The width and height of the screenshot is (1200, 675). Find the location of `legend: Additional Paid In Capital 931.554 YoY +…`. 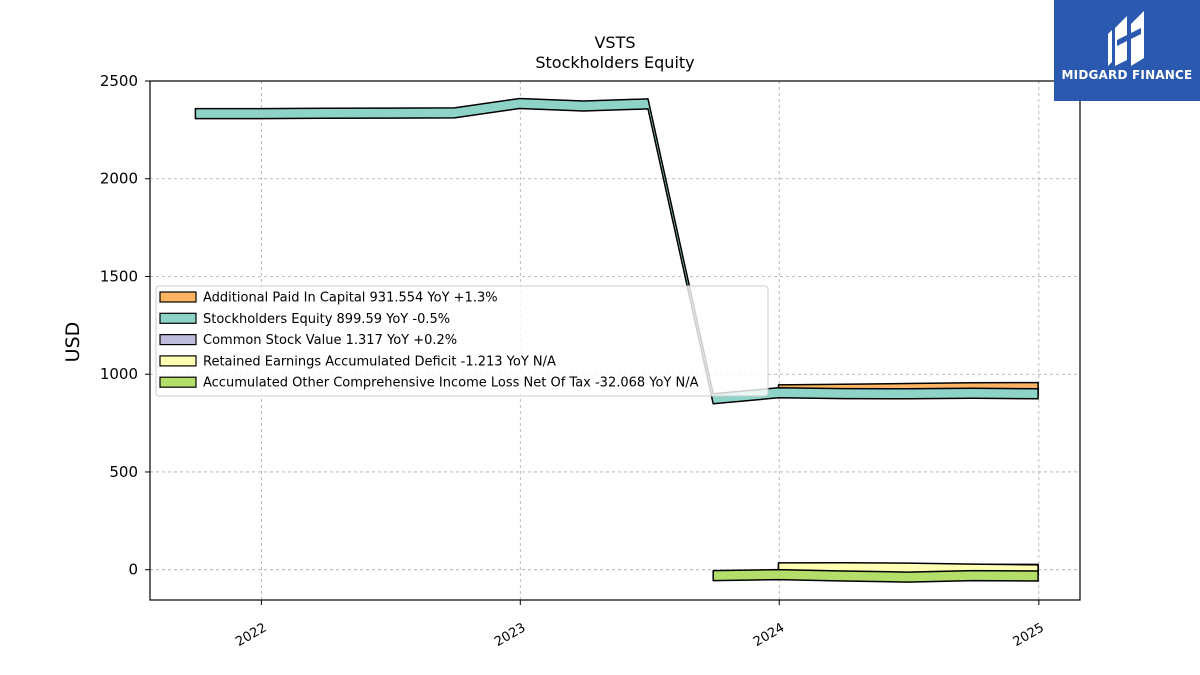

legend: Additional Paid In Capital 931.554 YoY +… is located at coordinates (462, 341).